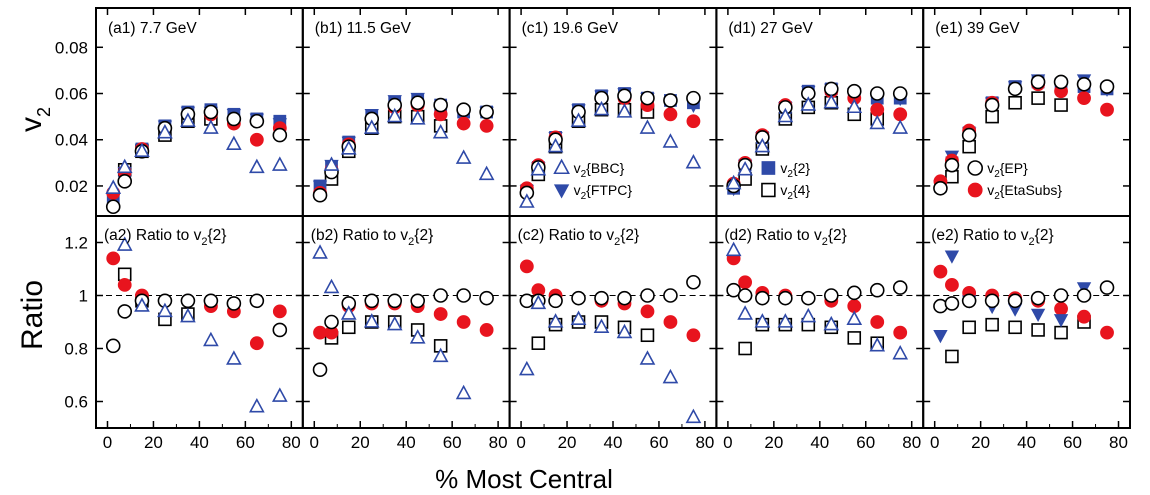 The image size is (1150, 495). What do you see at coordinates (561, 166) in the screenshot?
I see `legend-marker-v2_bbc` at bounding box center [561, 166].